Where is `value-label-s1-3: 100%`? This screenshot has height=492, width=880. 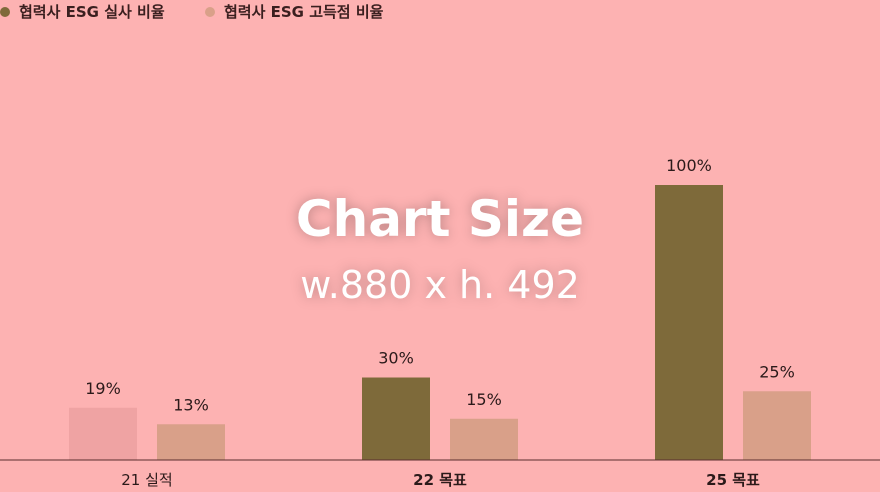 value-label-s1-3: 100% is located at coordinates (689, 165).